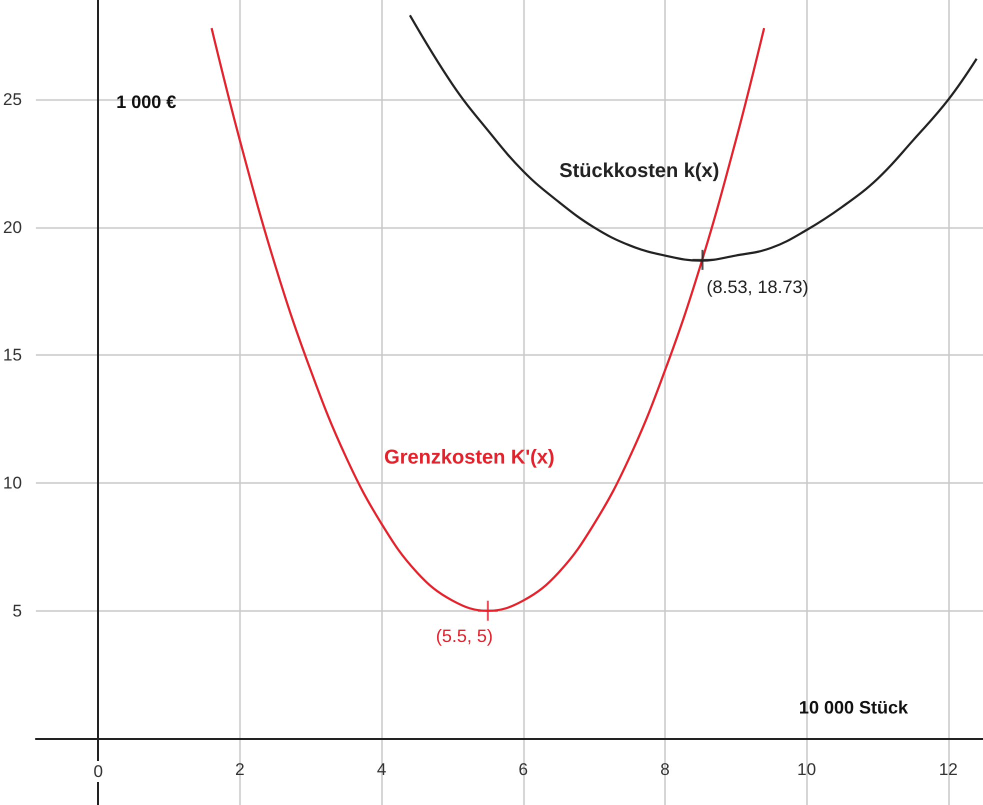 The width and height of the screenshot is (983, 805). What do you see at coordinates (469, 457) in the screenshot?
I see `series-label: Grenzkosten K'(x)` at bounding box center [469, 457].